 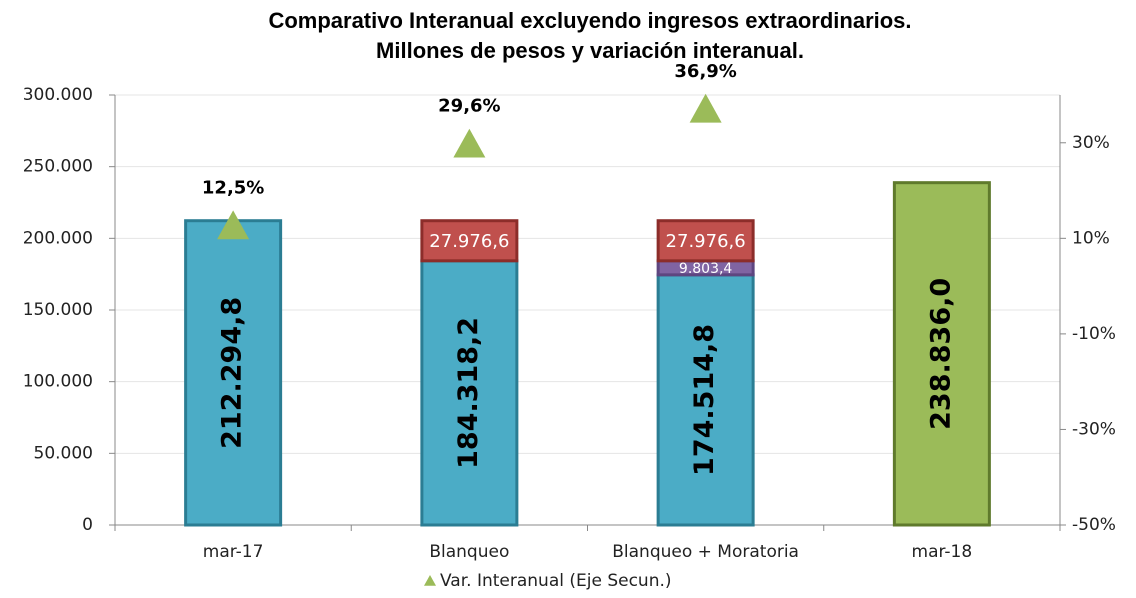 I want to click on bar-label: 174.514,8, so click(x=704, y=400).